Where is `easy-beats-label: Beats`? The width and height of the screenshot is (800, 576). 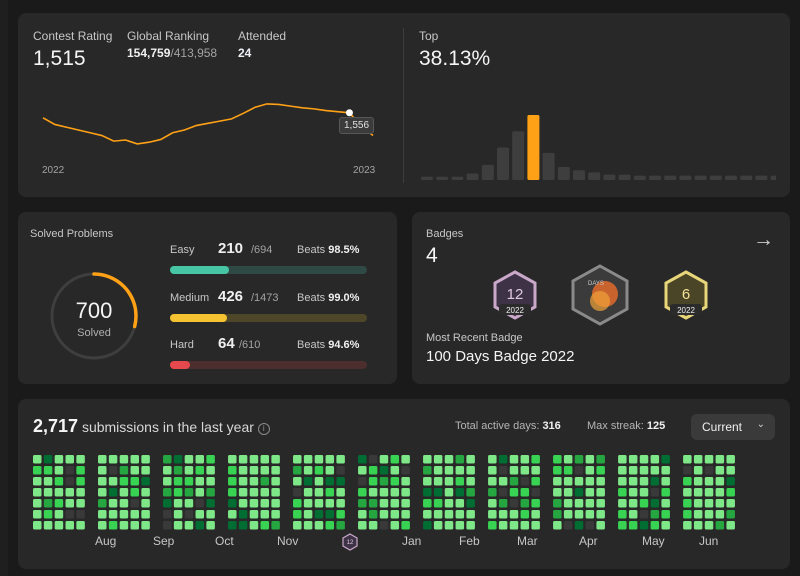
easy-beats-label: Beats is located at coordinates (311, 250).